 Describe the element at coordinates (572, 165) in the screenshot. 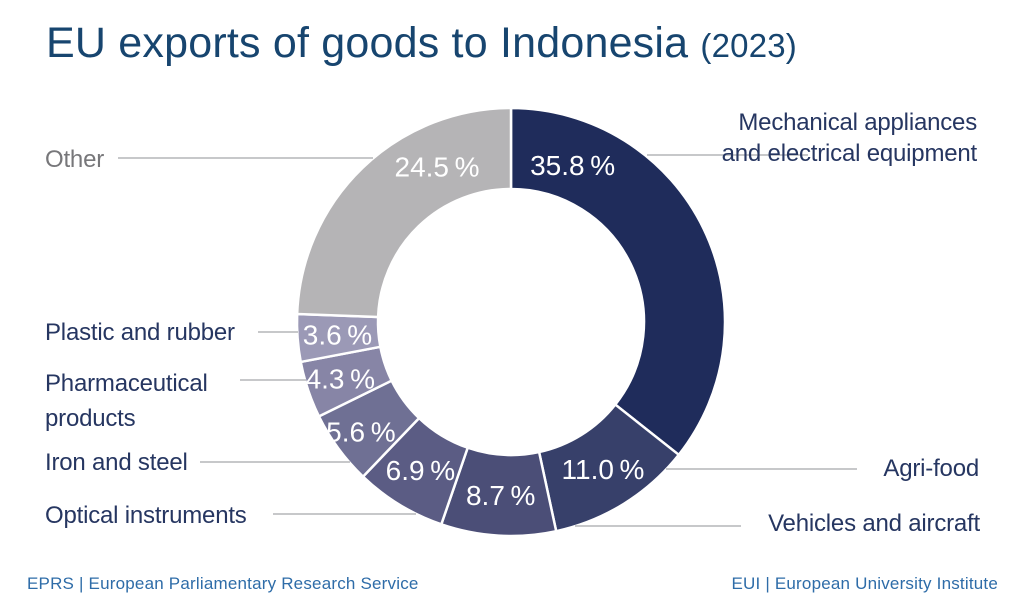

I see `value-label-mechanical-appliances-and-electrical-equipment: 35.8 %` at that location.